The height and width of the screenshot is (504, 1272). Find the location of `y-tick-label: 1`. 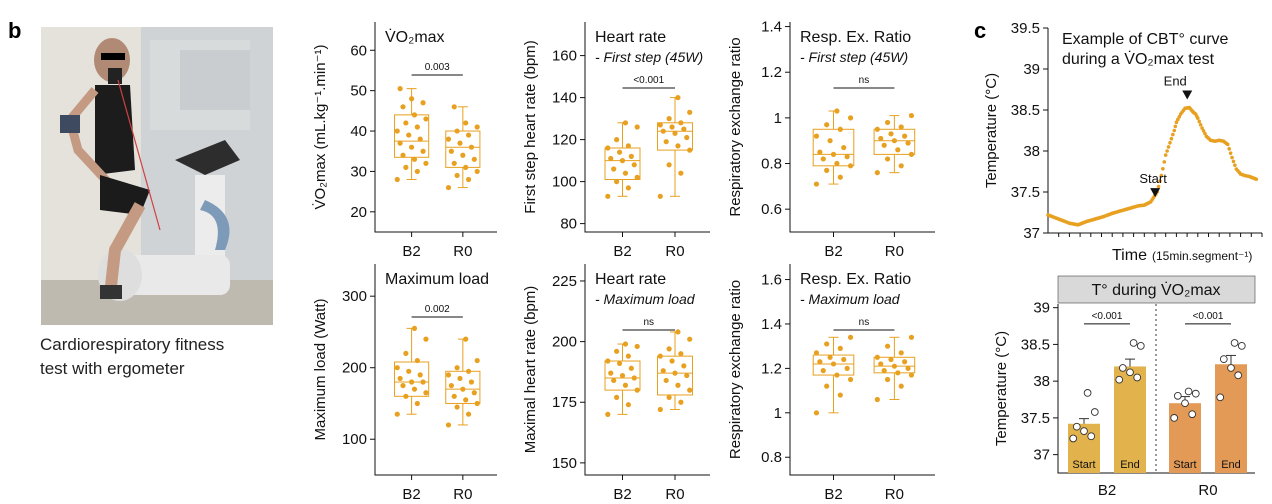

y-tick-label: 1 is located at coordinates (778, 413).